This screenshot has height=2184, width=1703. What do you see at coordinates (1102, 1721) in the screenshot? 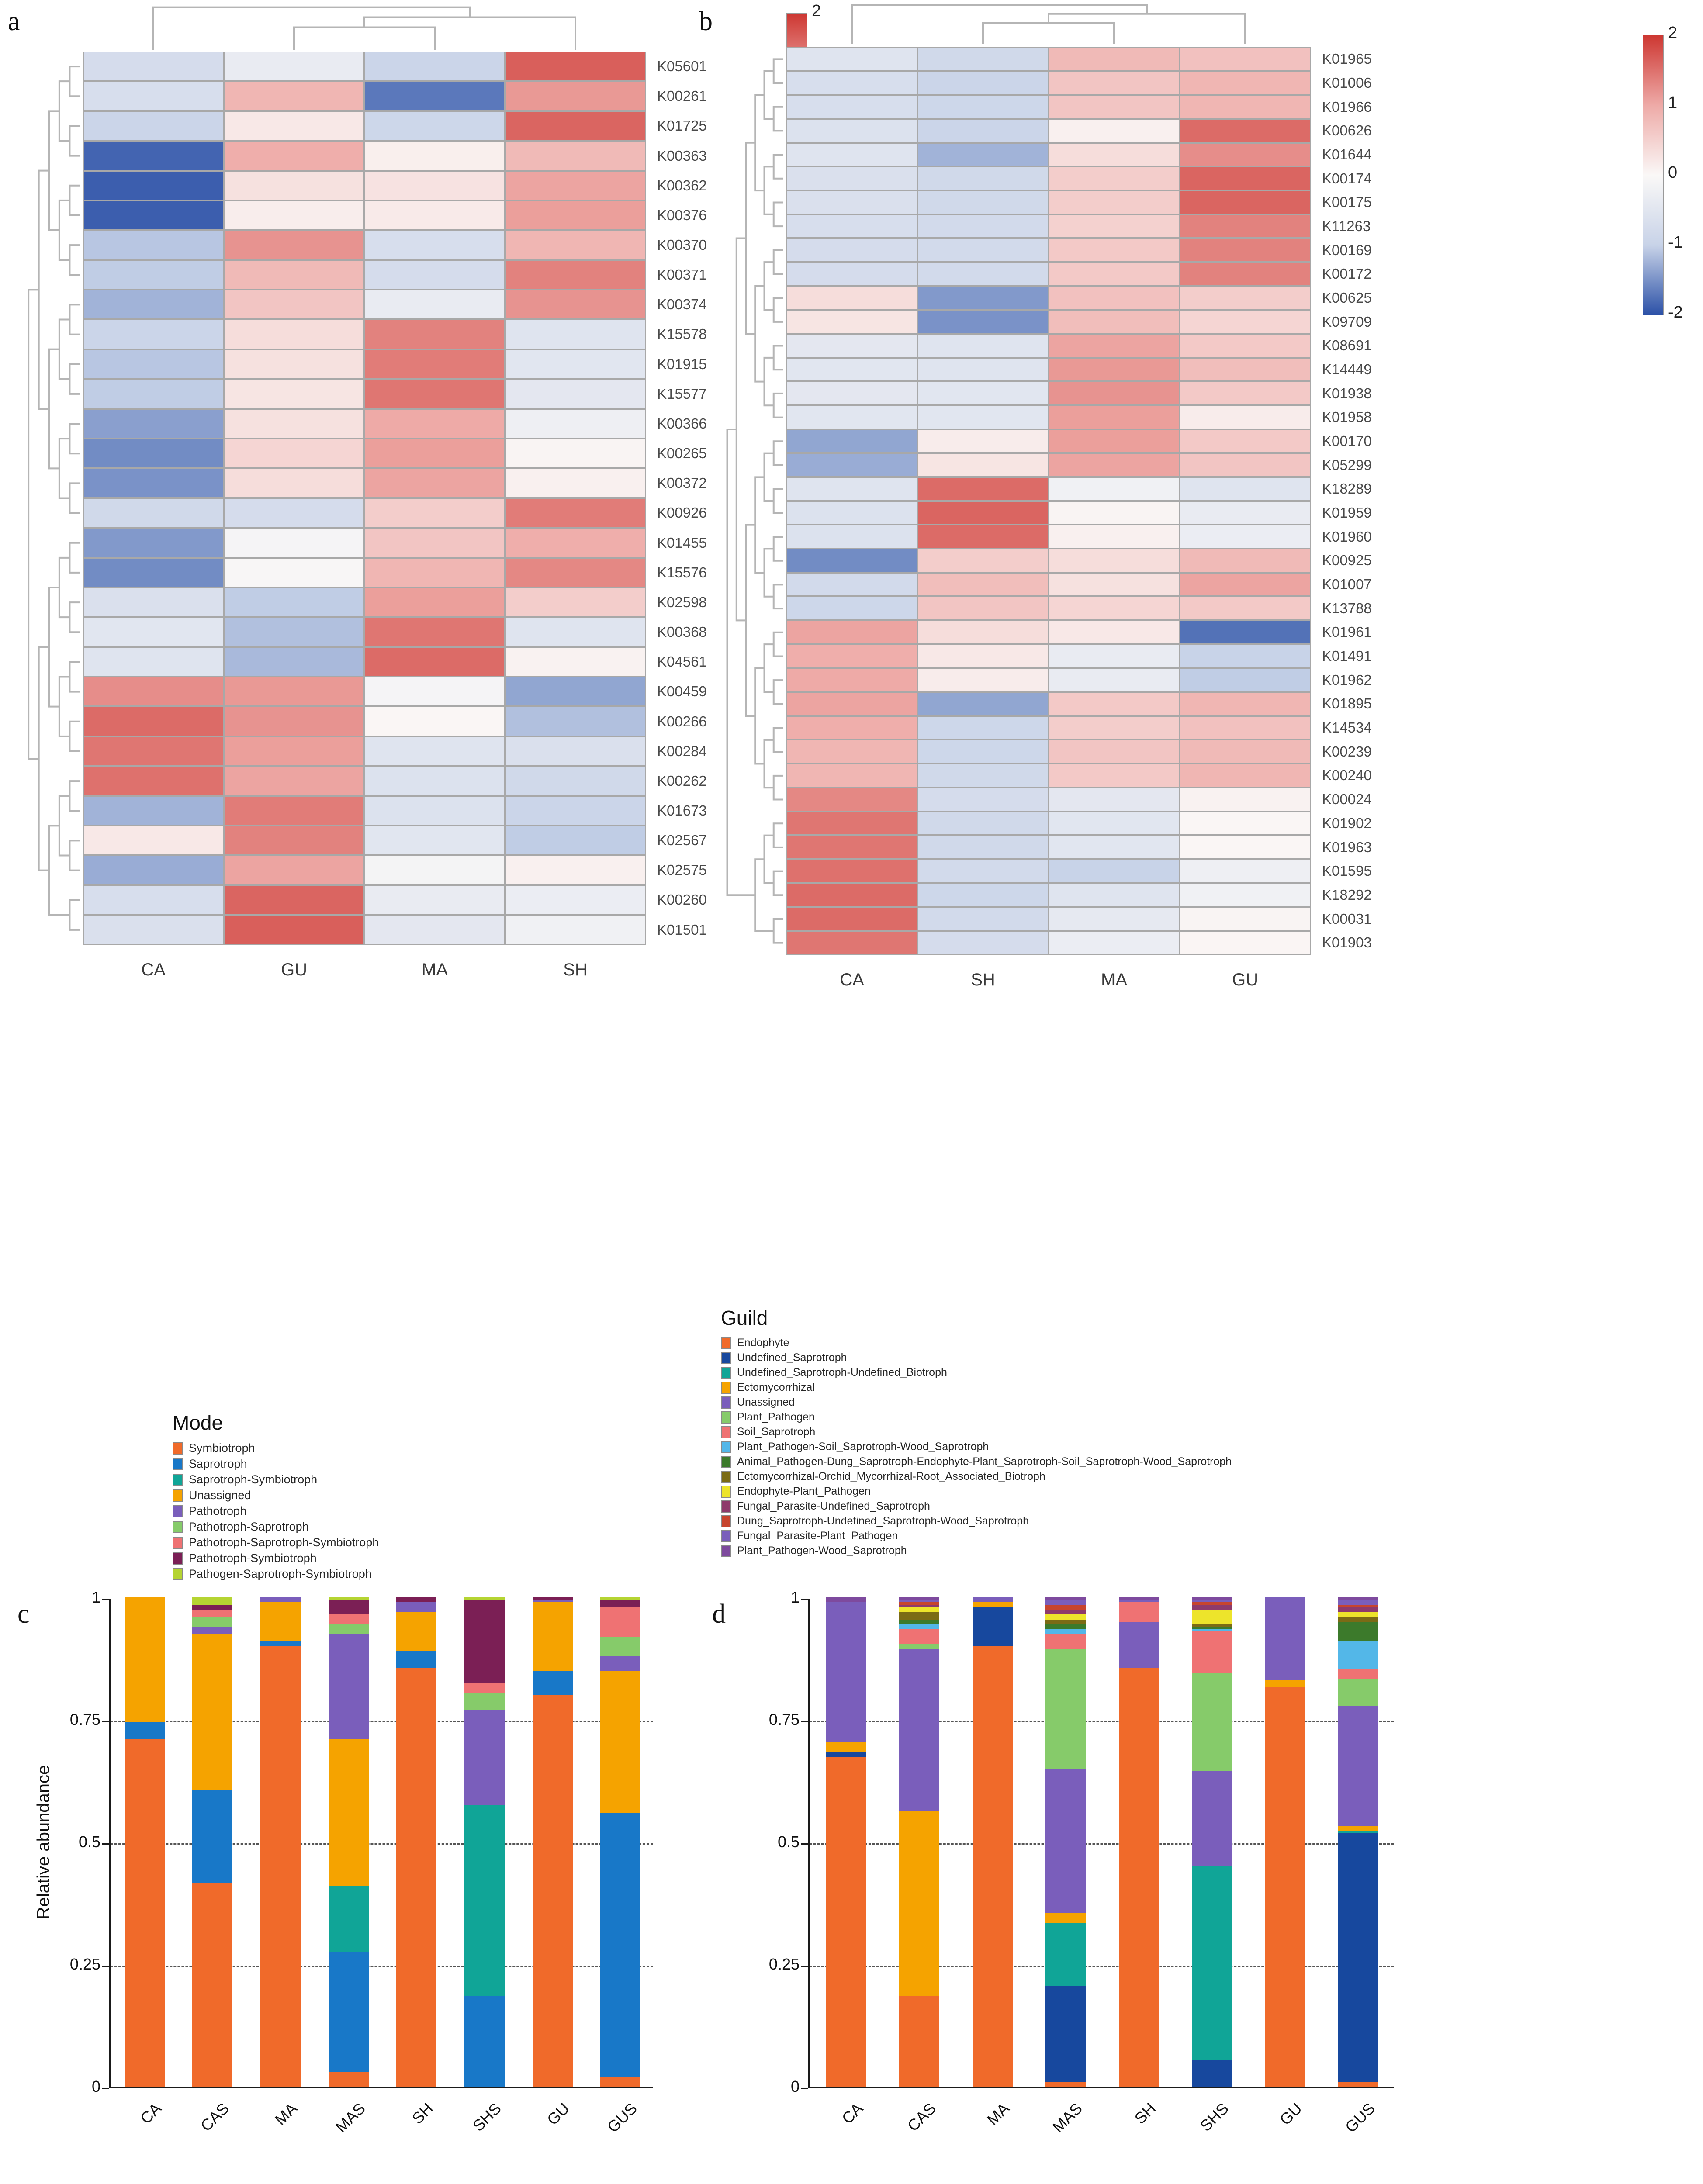
I see `gridline` at bounding box center [1102, 1721].